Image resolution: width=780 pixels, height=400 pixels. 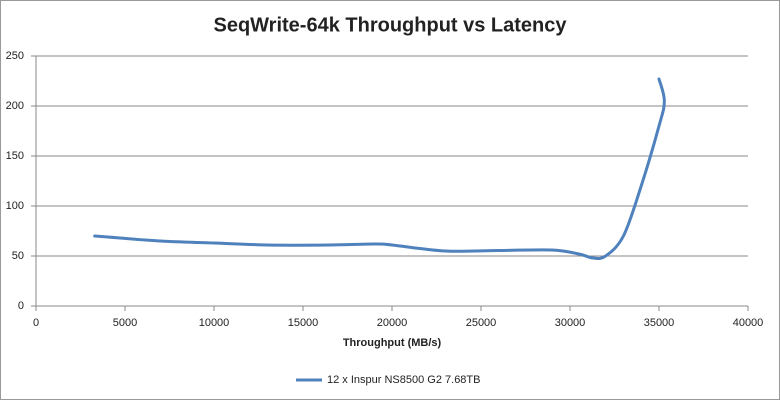 What do you see at coordinates (392, 343) in the screenshot?
I see `x-axis-label: Throughput (MB/s)` at bounding box center [392, 343].